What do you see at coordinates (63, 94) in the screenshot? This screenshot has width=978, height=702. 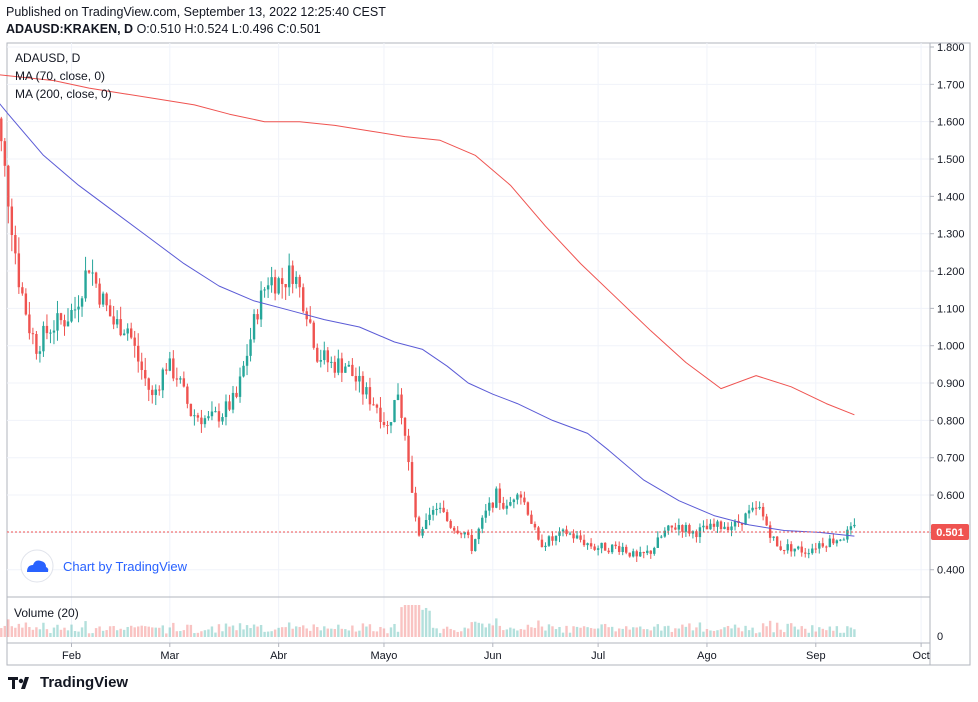 I see `legend-ma200: MA (200, close, 0)` at bounding box center [63, 94].